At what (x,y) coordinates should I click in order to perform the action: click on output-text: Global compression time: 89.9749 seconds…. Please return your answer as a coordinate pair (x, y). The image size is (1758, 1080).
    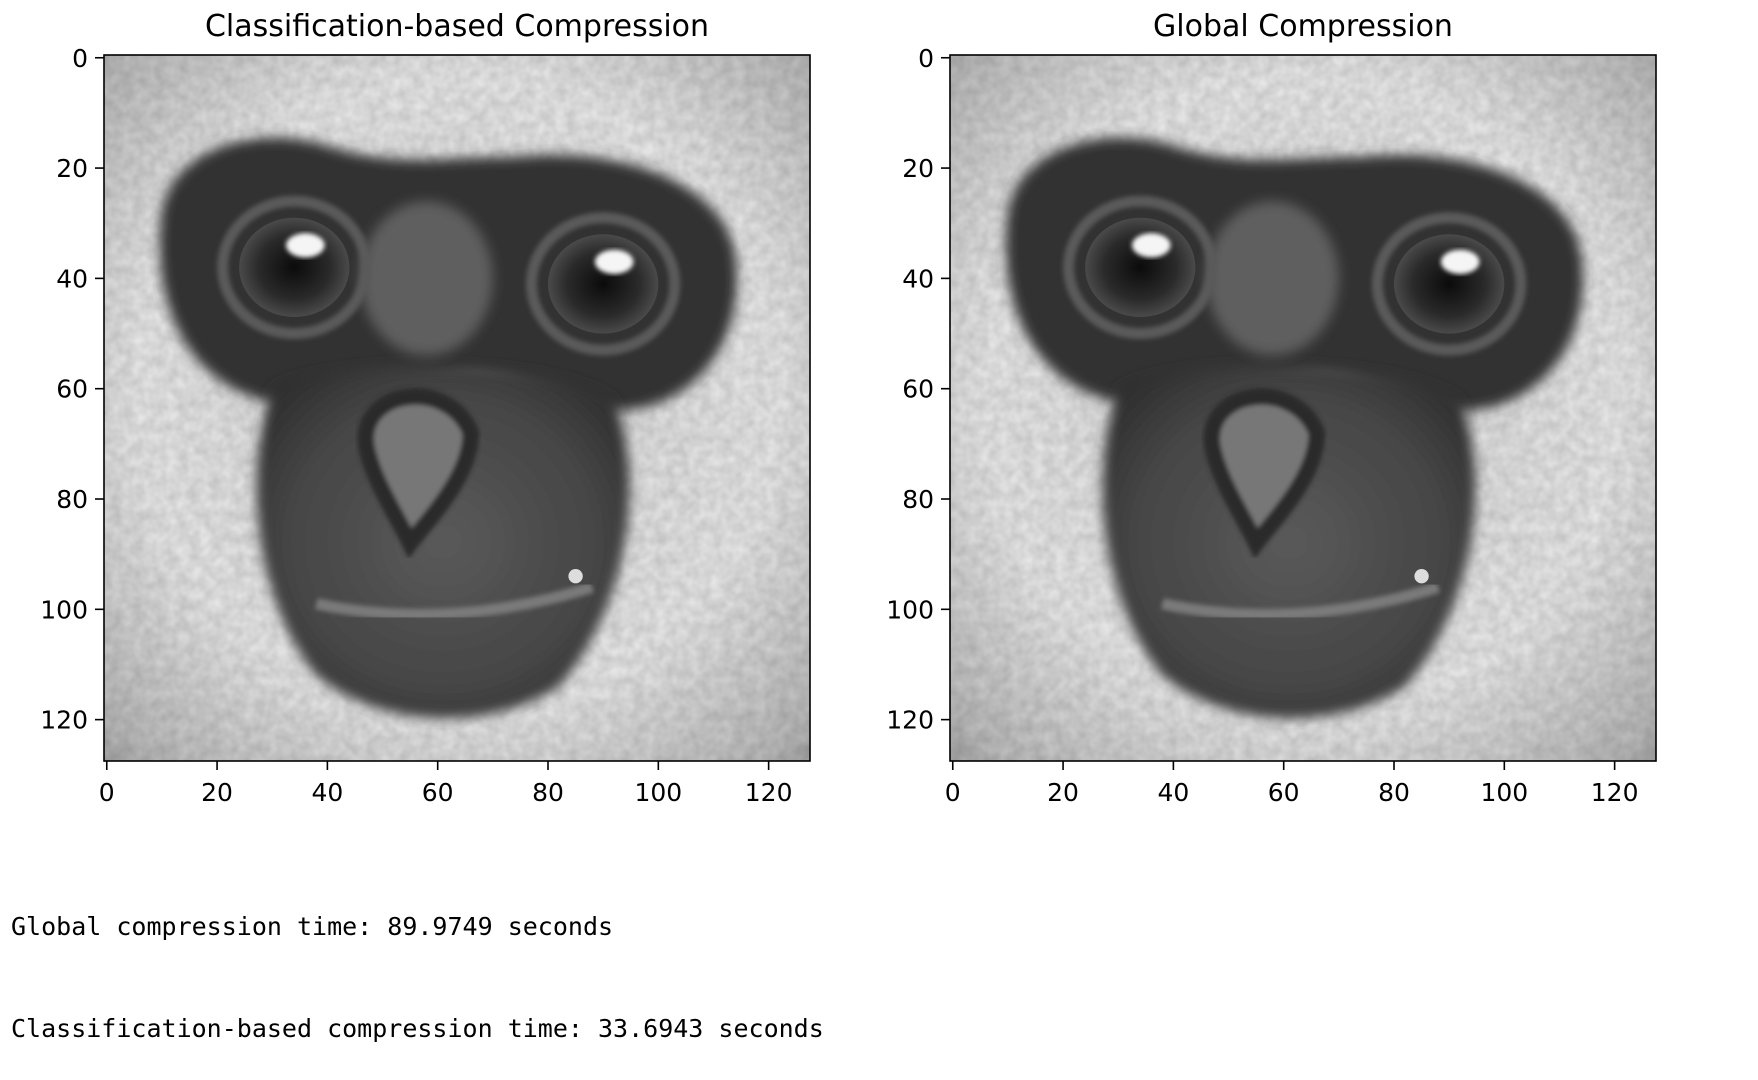
    Looking at the image, I should click on (417, 961).